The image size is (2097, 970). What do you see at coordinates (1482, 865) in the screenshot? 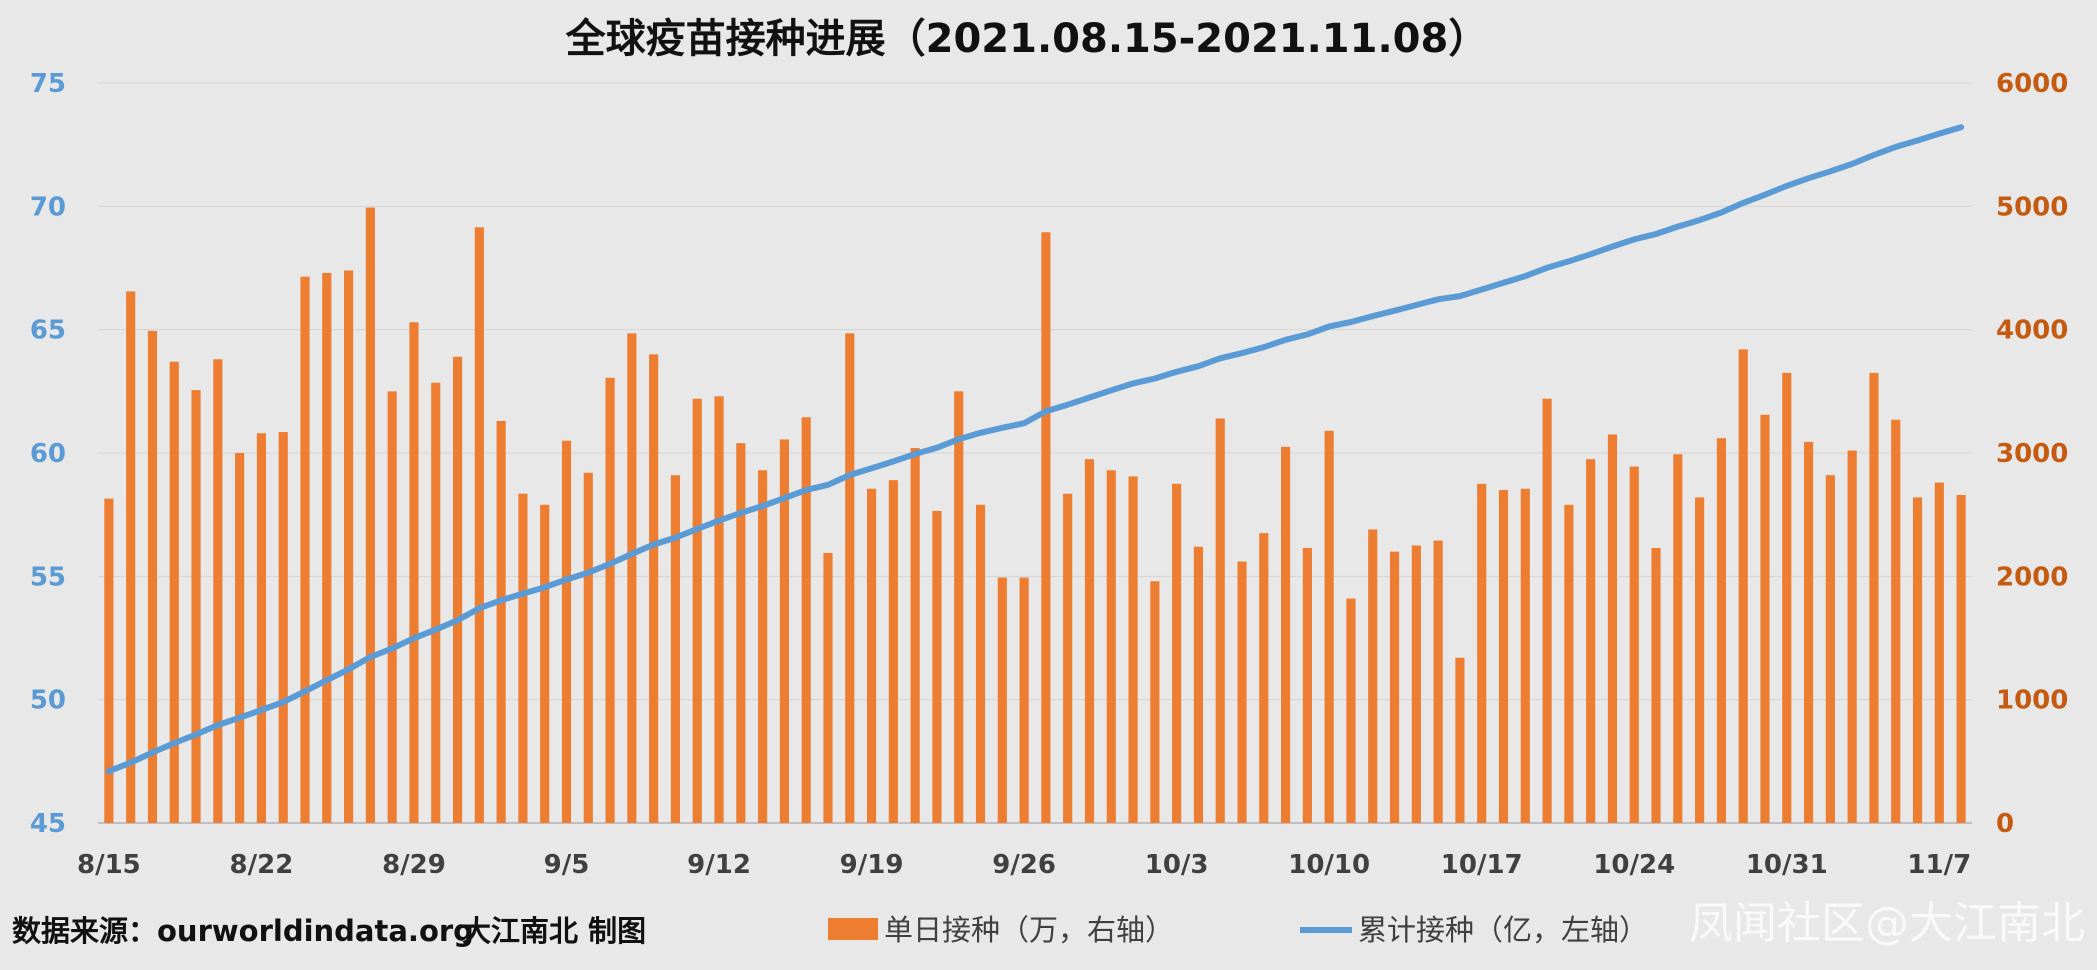
I see `x-tick-label: 10/17` at bounding box center [1482, 865].